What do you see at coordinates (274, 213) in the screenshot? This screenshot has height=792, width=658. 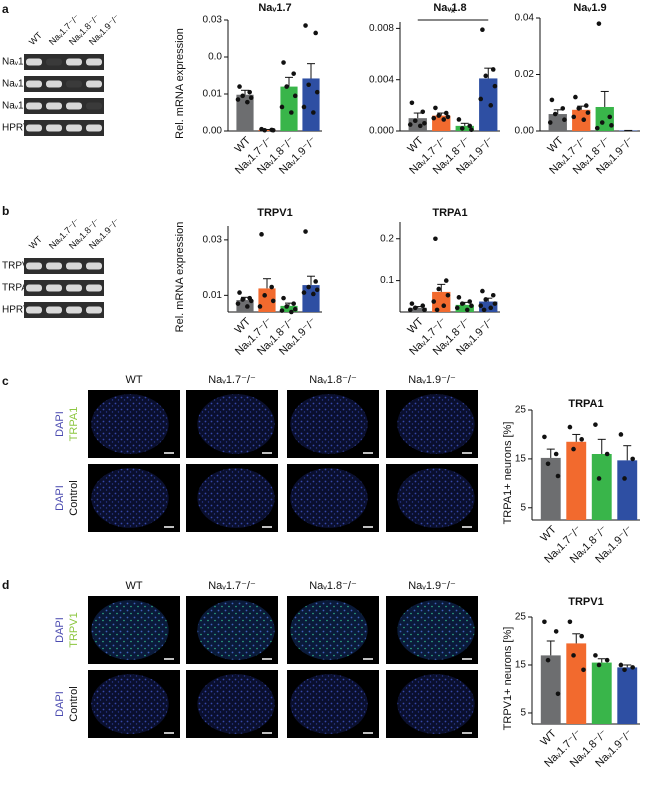 I see `chart-title: TRPV1` at bounding box center [274, 213].